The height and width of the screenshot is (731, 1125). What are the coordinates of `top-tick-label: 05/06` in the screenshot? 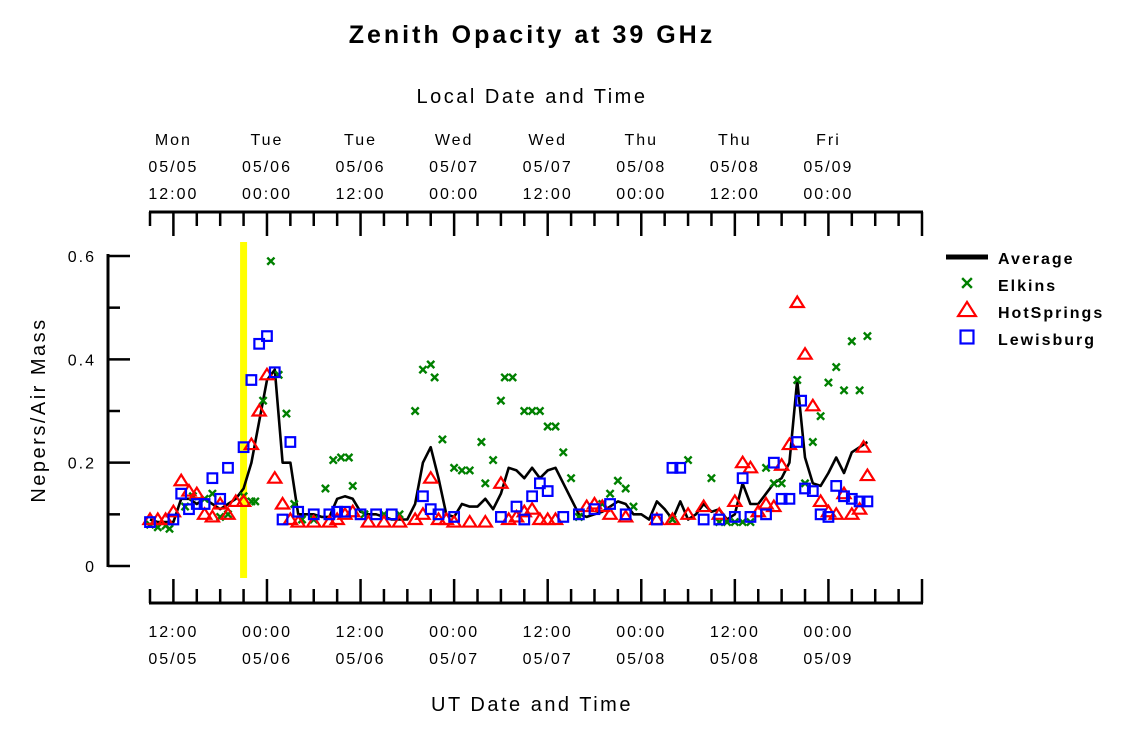 It's located at (361, 167).